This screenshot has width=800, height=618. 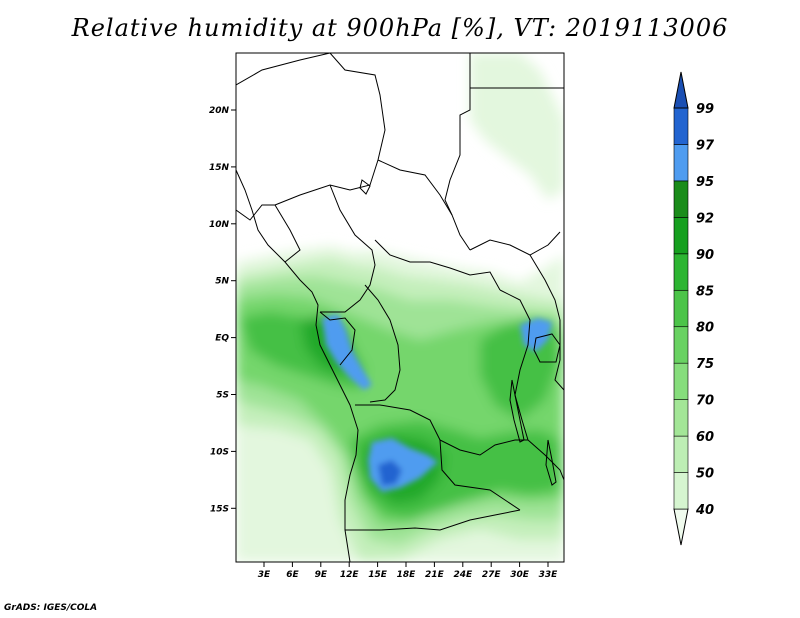 I want to click on lon-tick-label: 15E, so click(x=378, y=575).